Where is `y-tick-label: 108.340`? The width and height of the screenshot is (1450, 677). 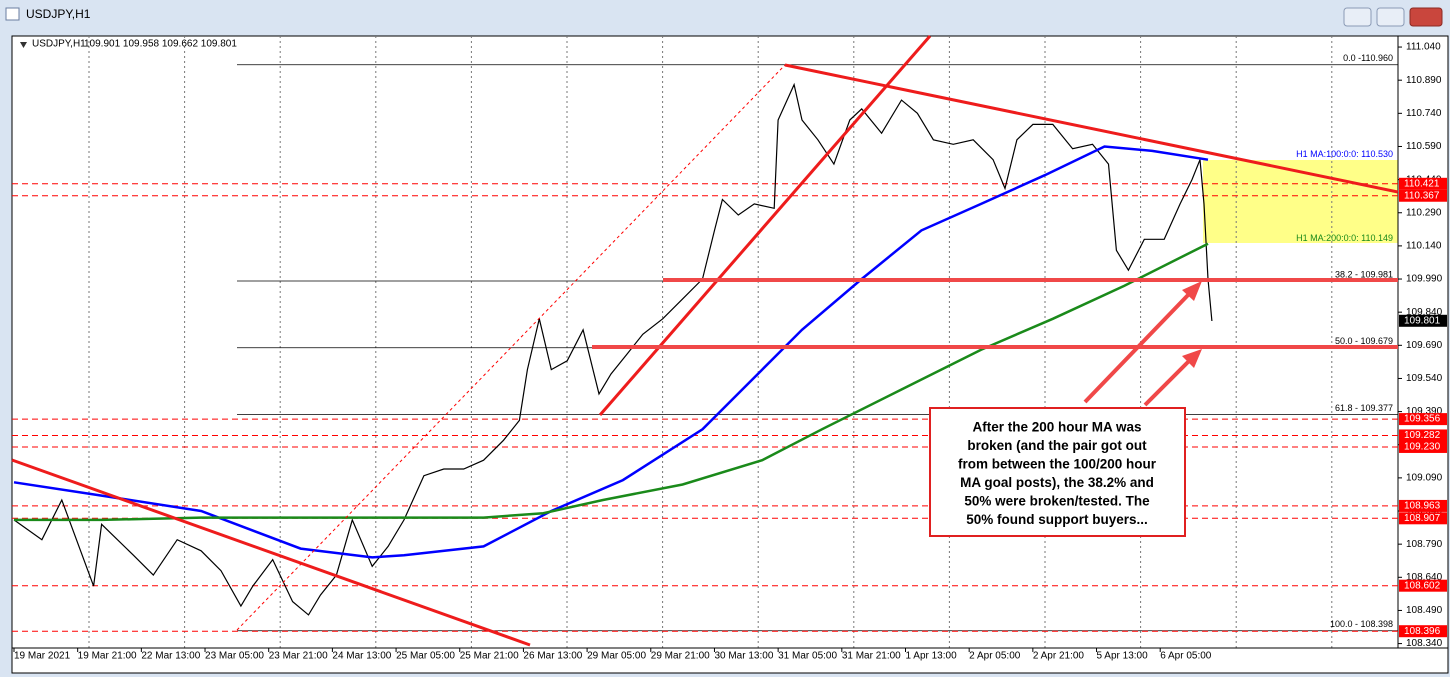 y-tick-label: 108.340 is located at coordinates (1424, 643).